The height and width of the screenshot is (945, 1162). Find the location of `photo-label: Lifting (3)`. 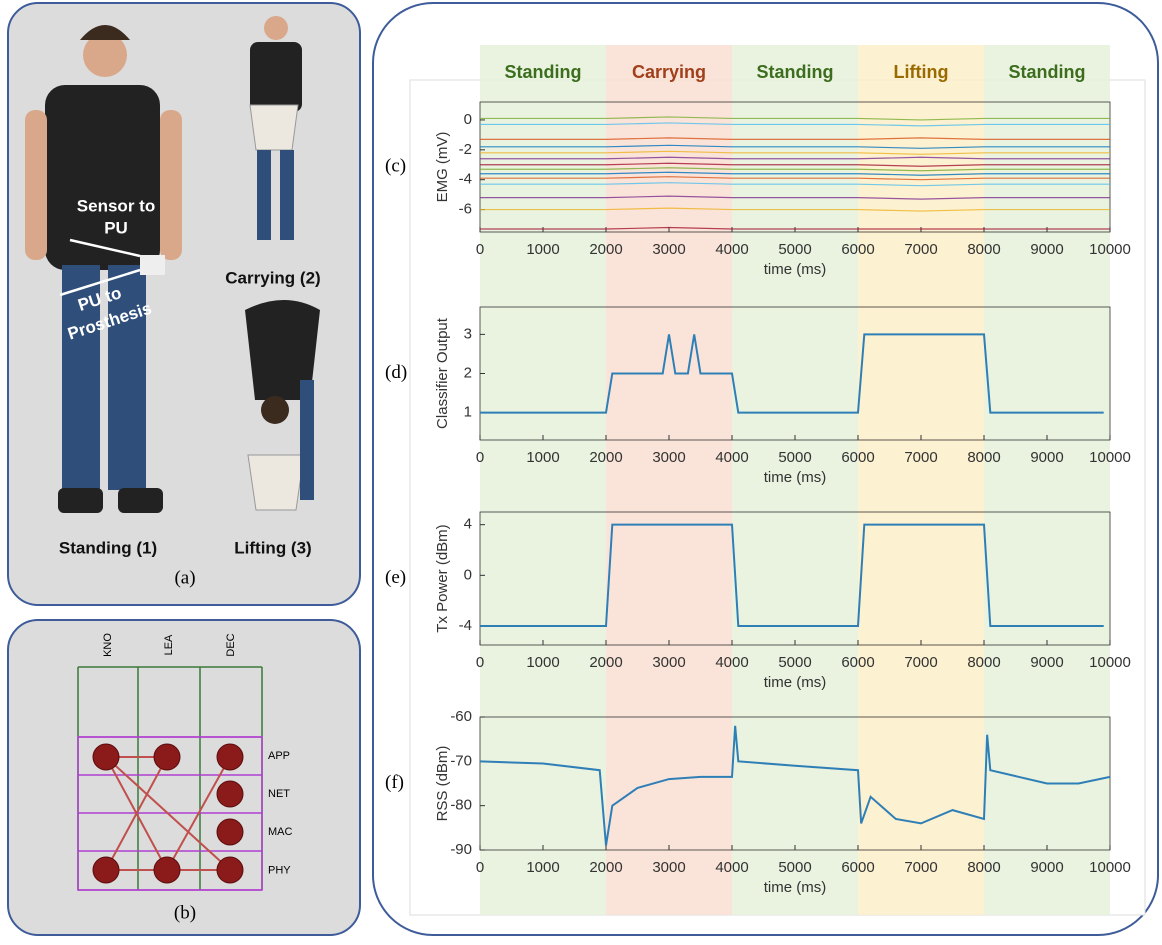

photo-label: Lifting (3) is located at coordinates (272, 547).